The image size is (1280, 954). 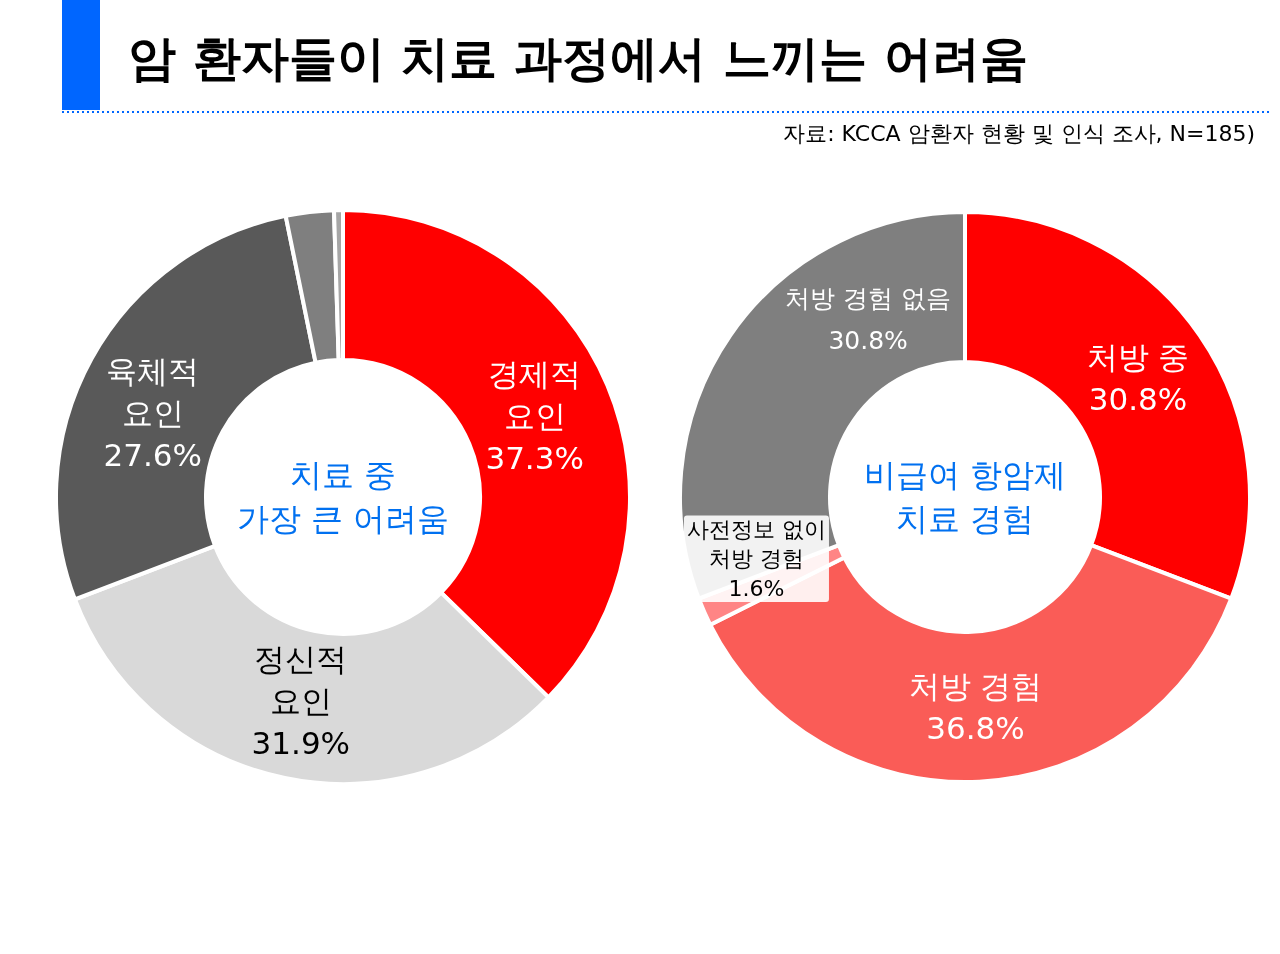 I want to click on text: 비급여 항암제 치료 경험, so click(x=965, y=497).